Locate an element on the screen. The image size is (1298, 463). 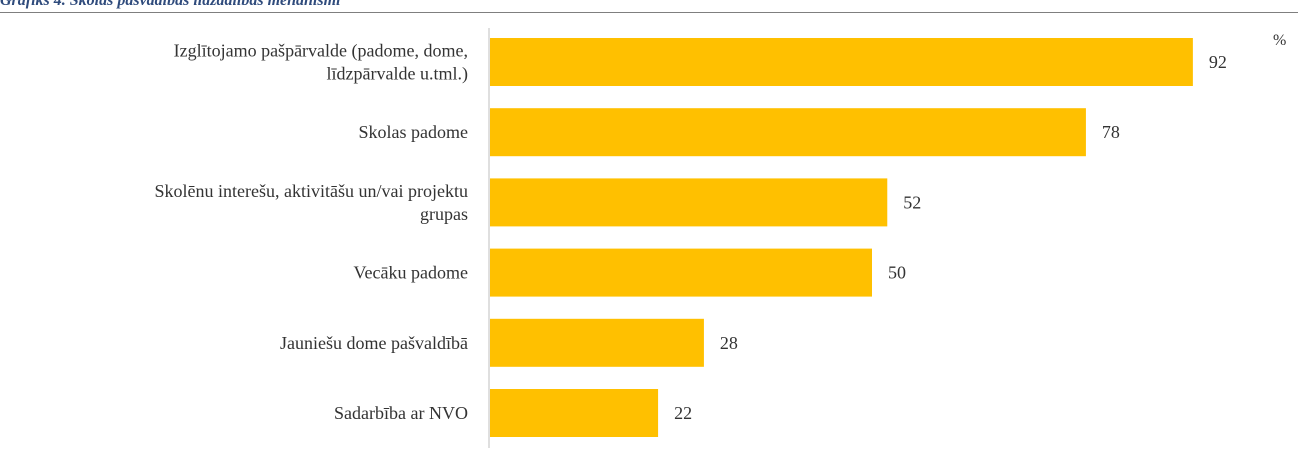
category-label-0-line-1: līdzpārvalde u.tml.) is located at coordinates (397, 74).